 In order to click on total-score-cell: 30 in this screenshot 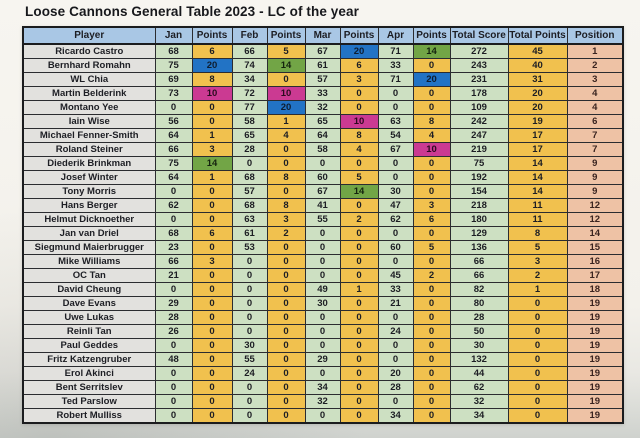, I will do `click(479, 345)`.